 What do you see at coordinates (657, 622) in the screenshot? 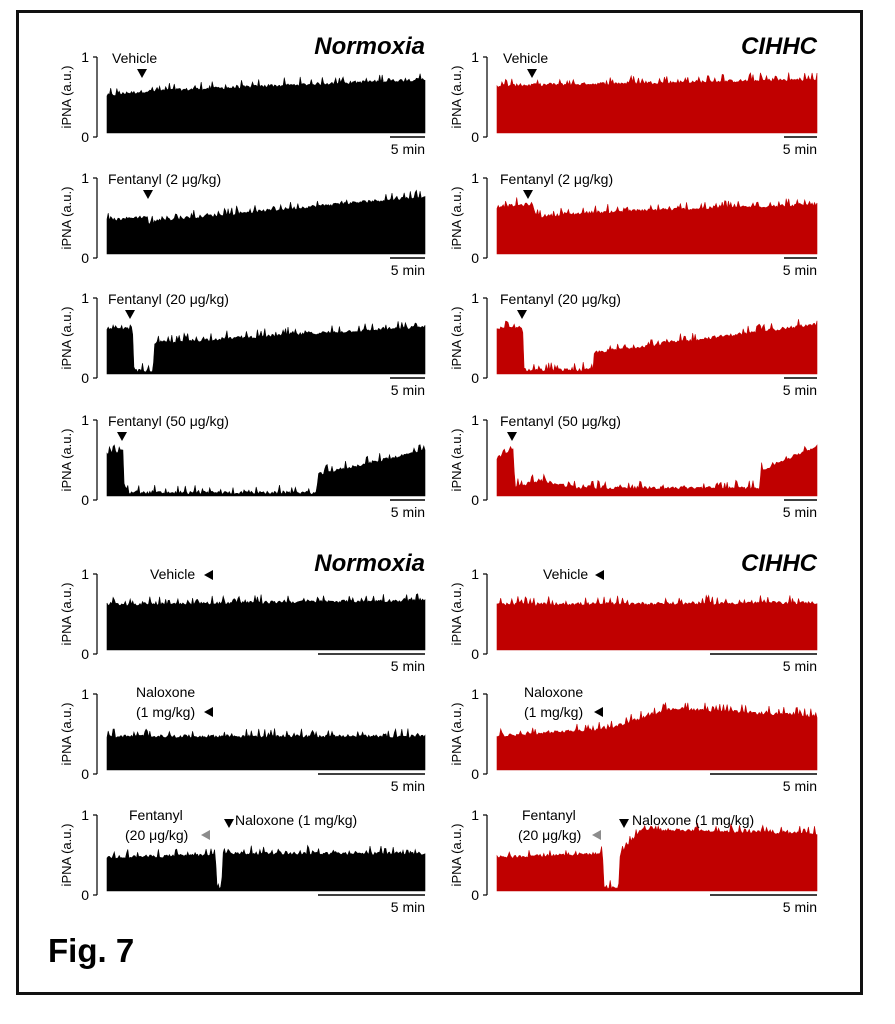
I see `bottom-cihhc-vehicle-trace` at bounding box center [657, 622].